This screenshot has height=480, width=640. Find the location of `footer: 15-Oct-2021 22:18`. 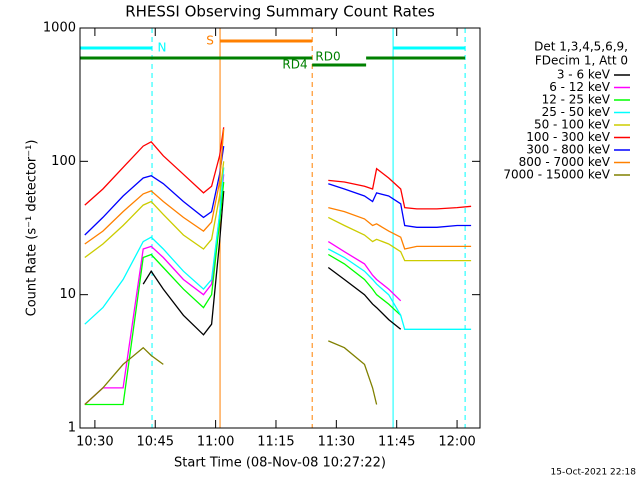

footer: 15-Oct-2021 22:18 is located at coordinates (594, 473).